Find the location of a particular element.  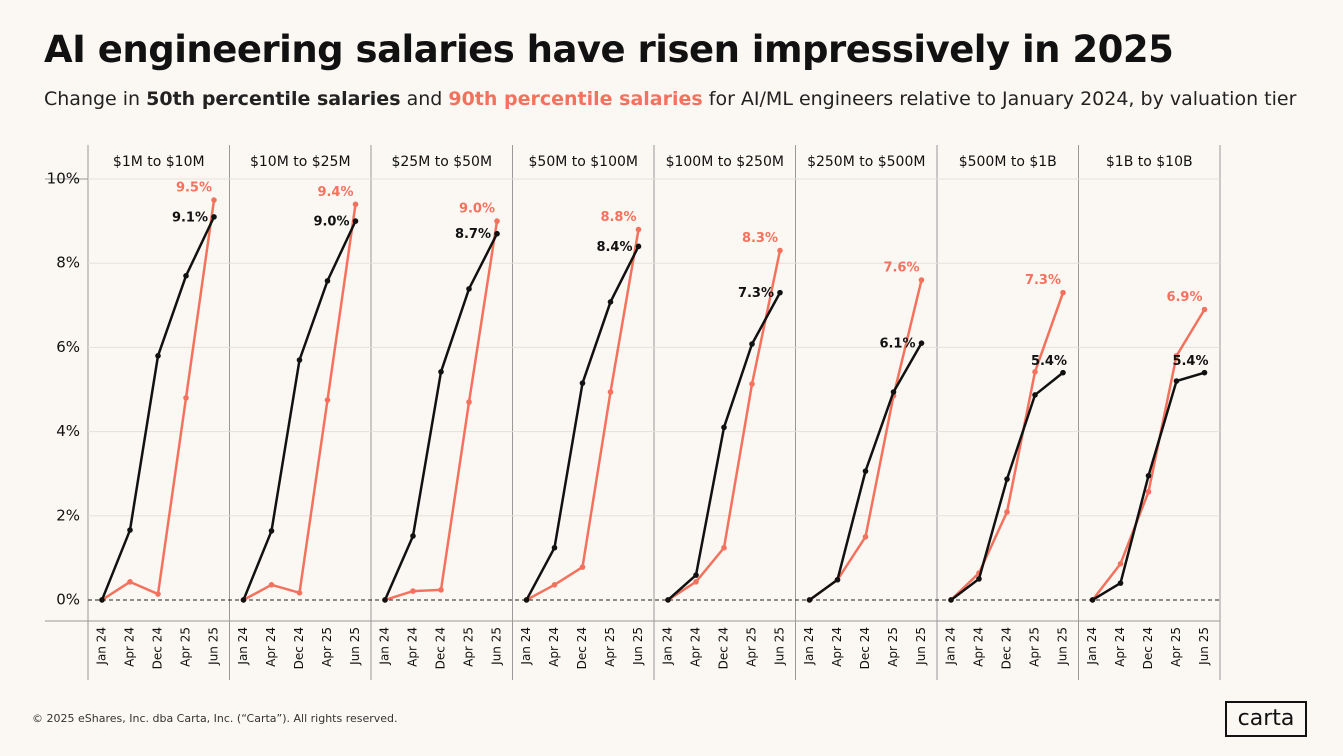

subtitle-text: Change in is located at coordinates (92, 99).